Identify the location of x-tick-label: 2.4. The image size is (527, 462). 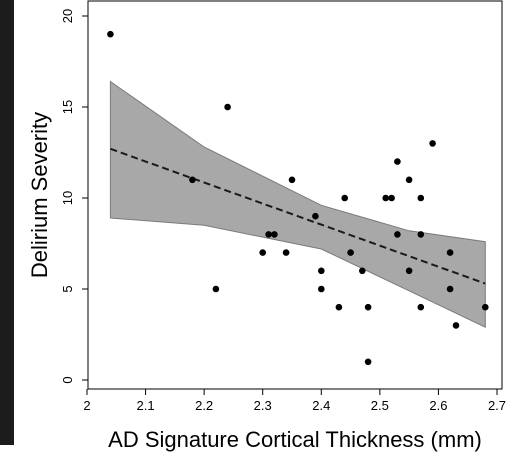
(321, 405).